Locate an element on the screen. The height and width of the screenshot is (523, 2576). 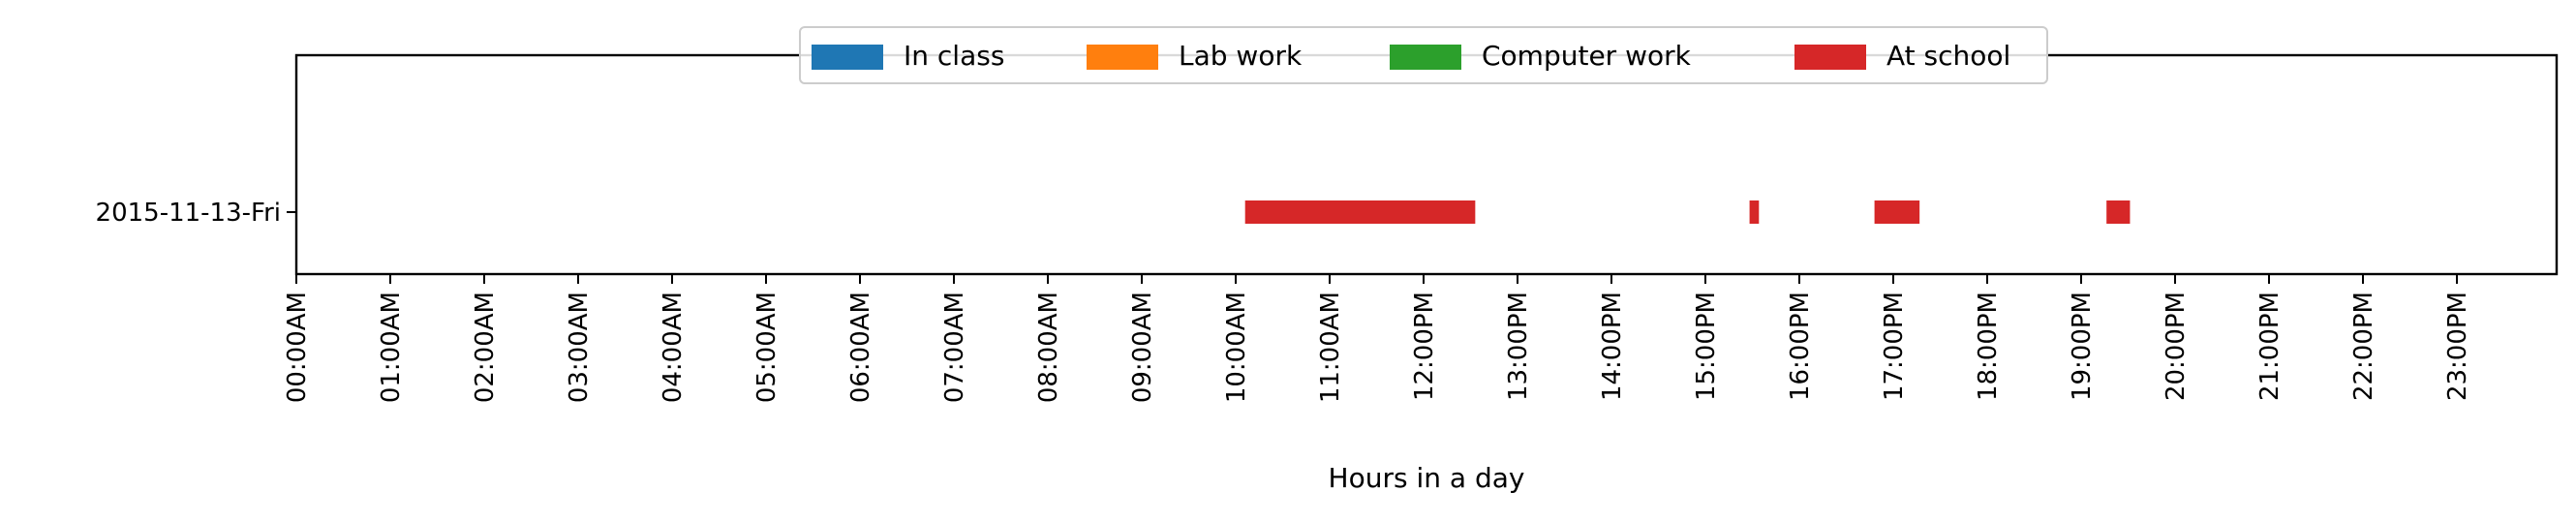
x-tick-label-5: 05:00AM is located at coordinates (767, 347).